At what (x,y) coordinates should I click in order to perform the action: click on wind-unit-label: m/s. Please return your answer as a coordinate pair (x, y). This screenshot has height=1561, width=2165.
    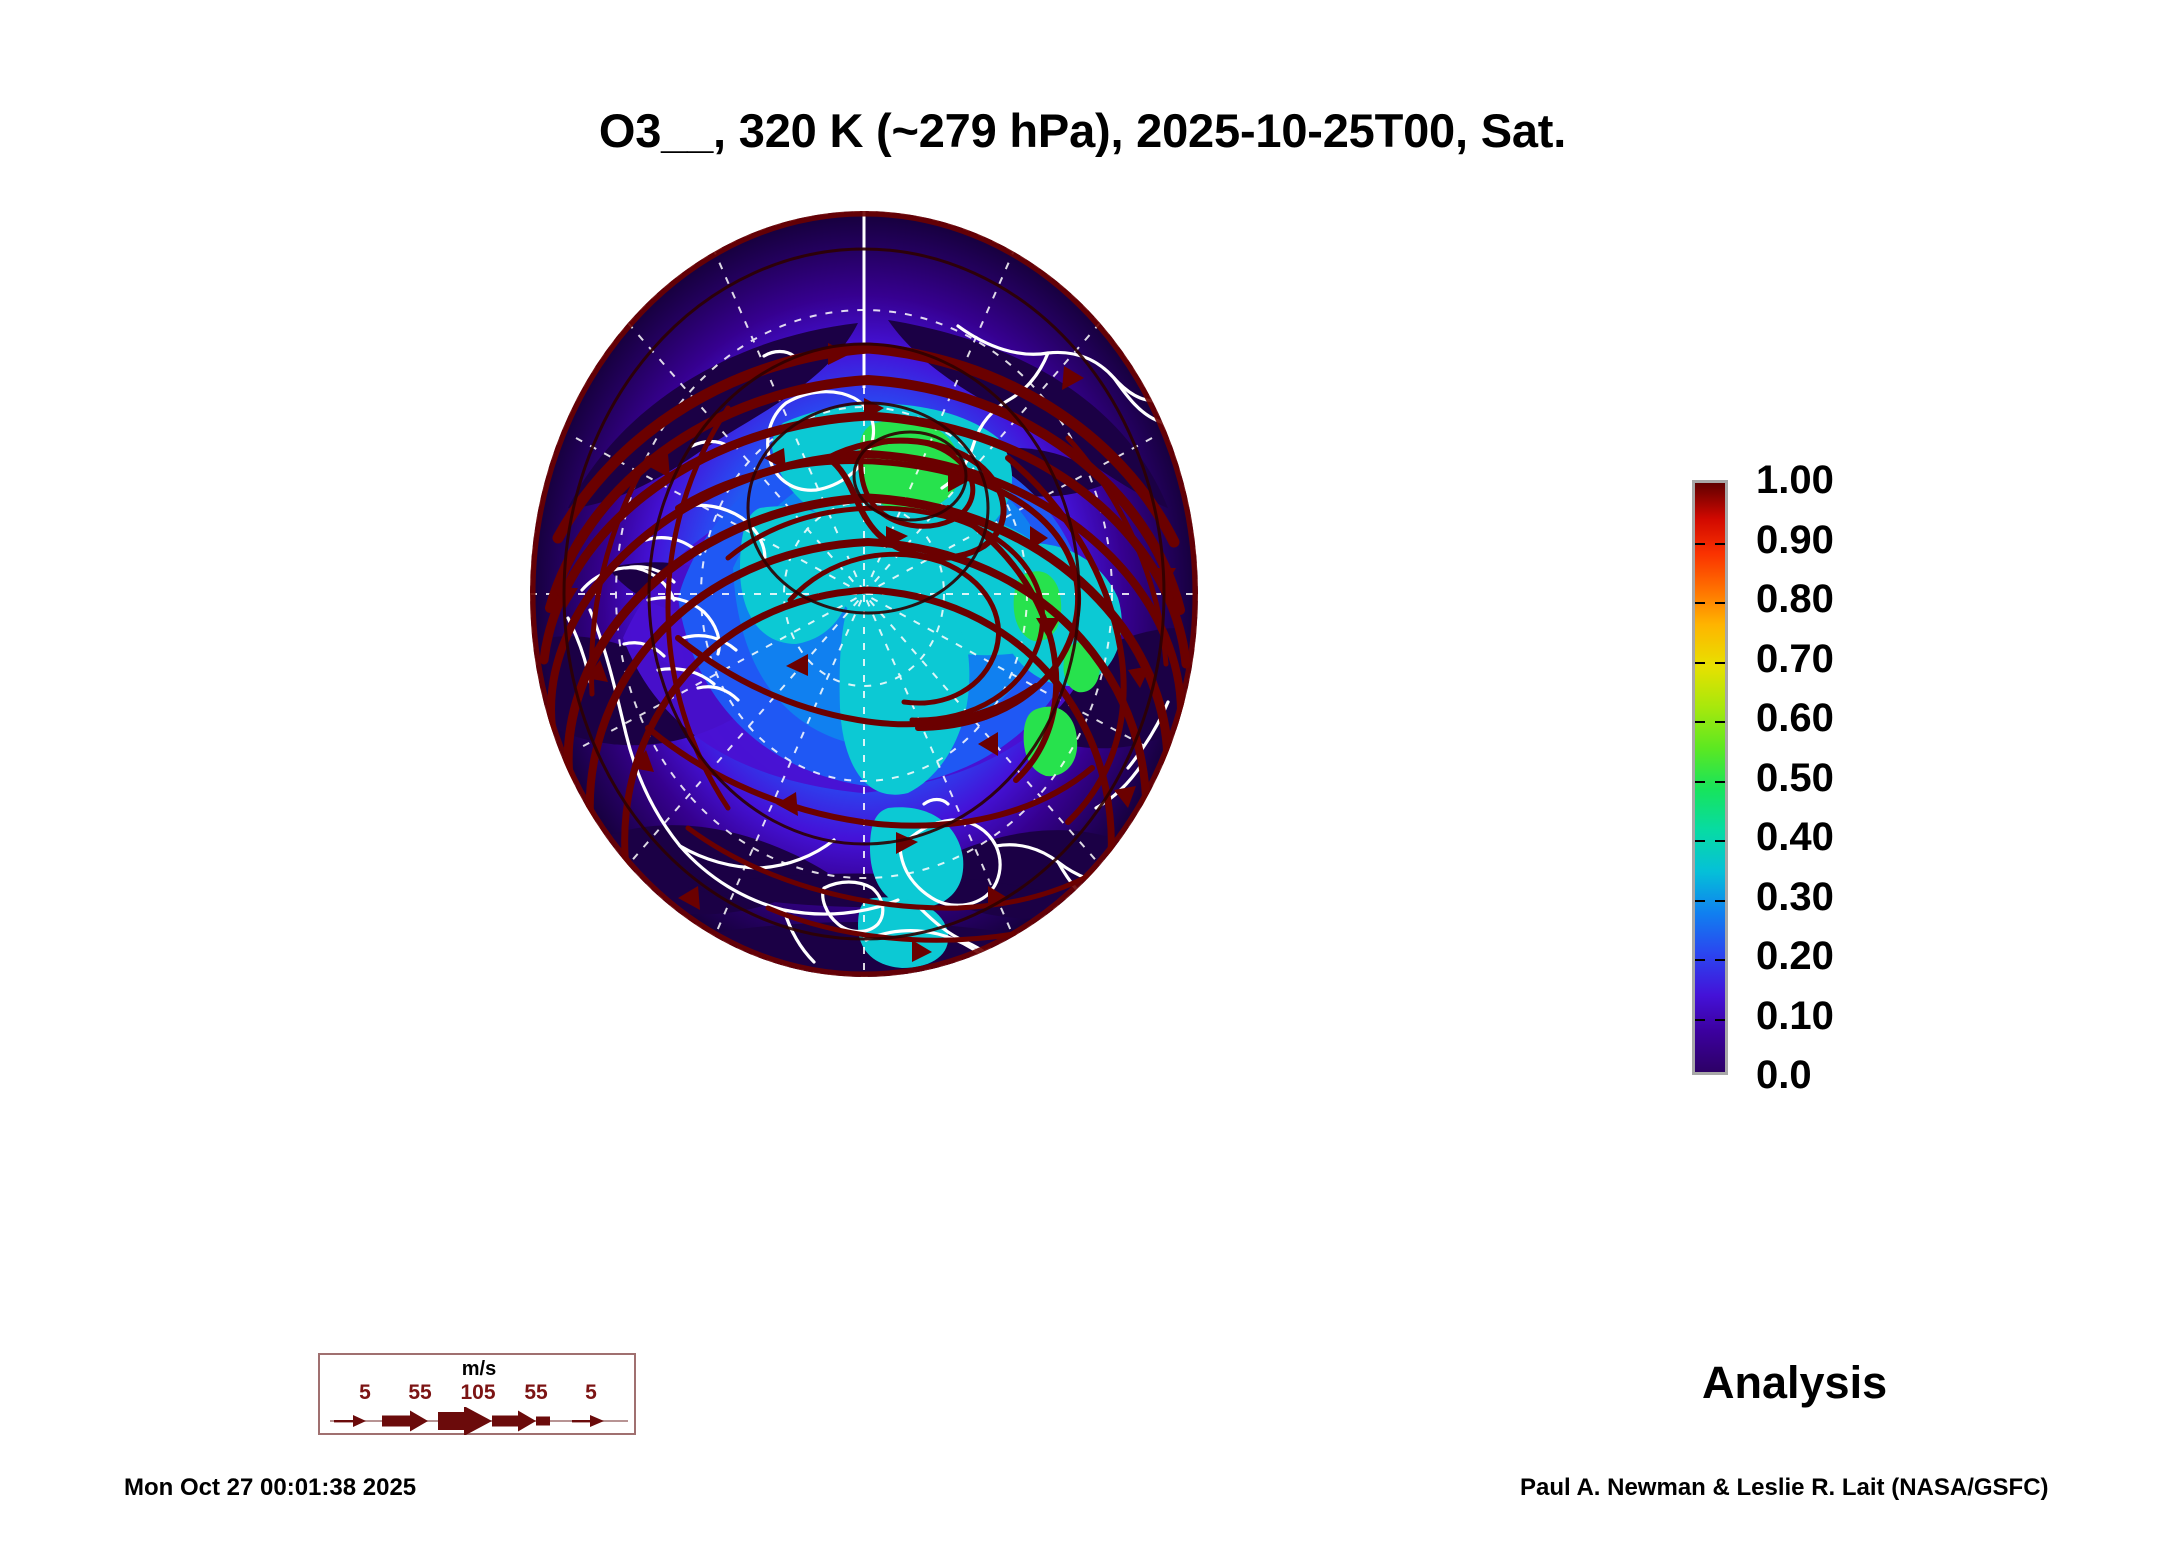
    Looking at the image, I should click on (479, 1369).